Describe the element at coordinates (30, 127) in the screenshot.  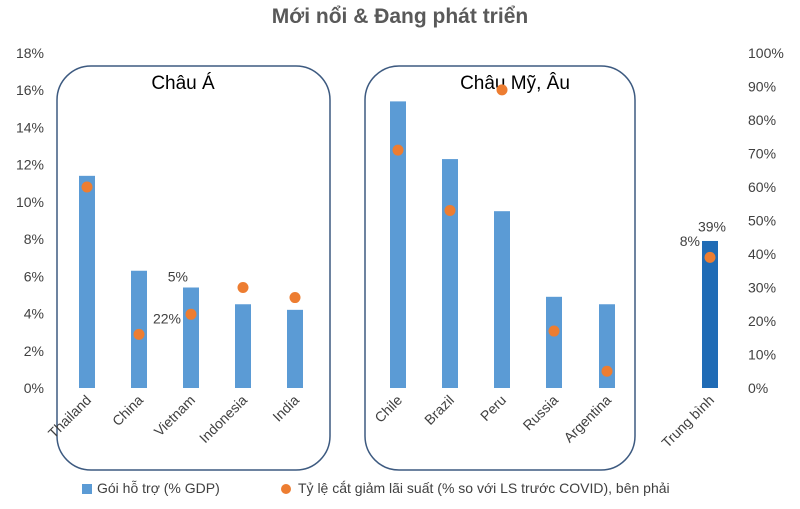
I see `left-tick-label: 14%` at that location.